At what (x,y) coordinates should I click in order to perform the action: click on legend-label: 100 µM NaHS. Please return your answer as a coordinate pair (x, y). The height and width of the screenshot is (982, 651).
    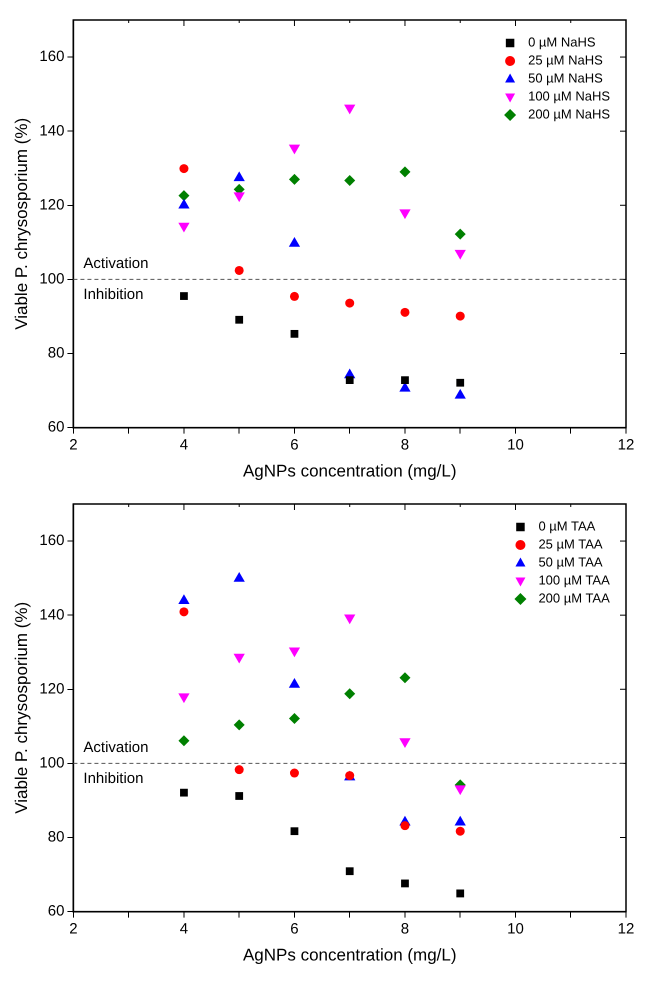
    Looking at the image, I should click on (569, 96).